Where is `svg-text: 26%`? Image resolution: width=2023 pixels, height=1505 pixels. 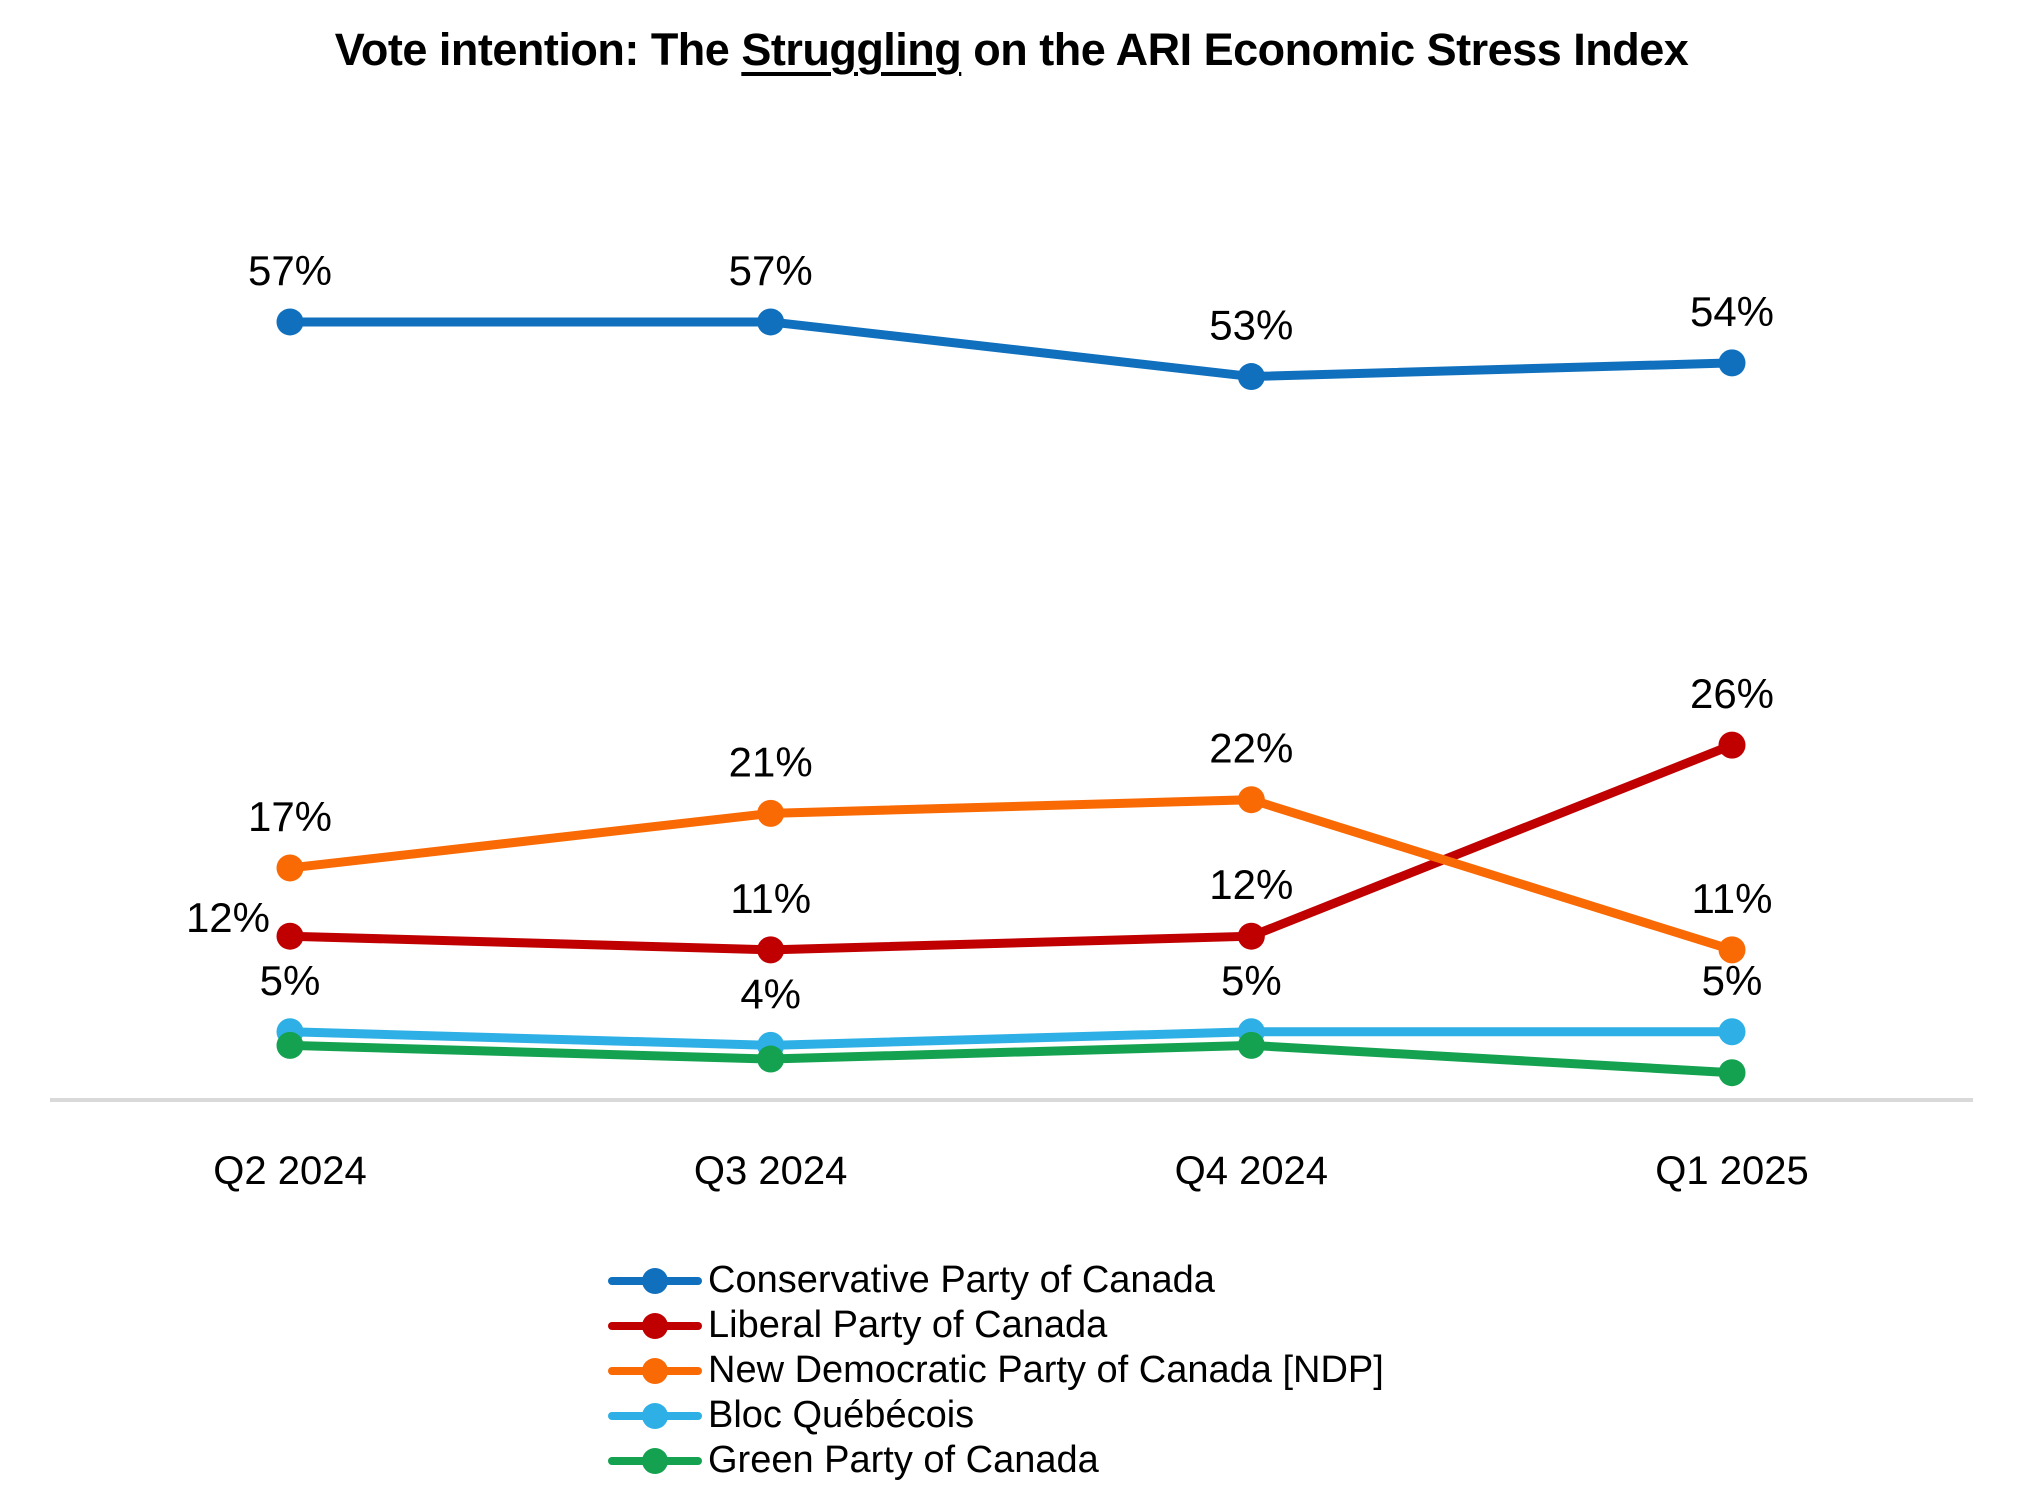 svg-text: 26% is located at coordinates (1732, 693).